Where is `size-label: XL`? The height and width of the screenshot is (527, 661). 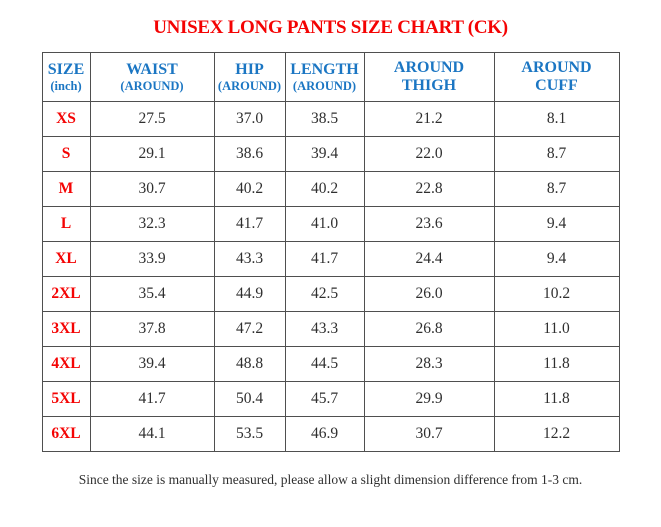 size-label: XL is located at coordinates (66, 259).